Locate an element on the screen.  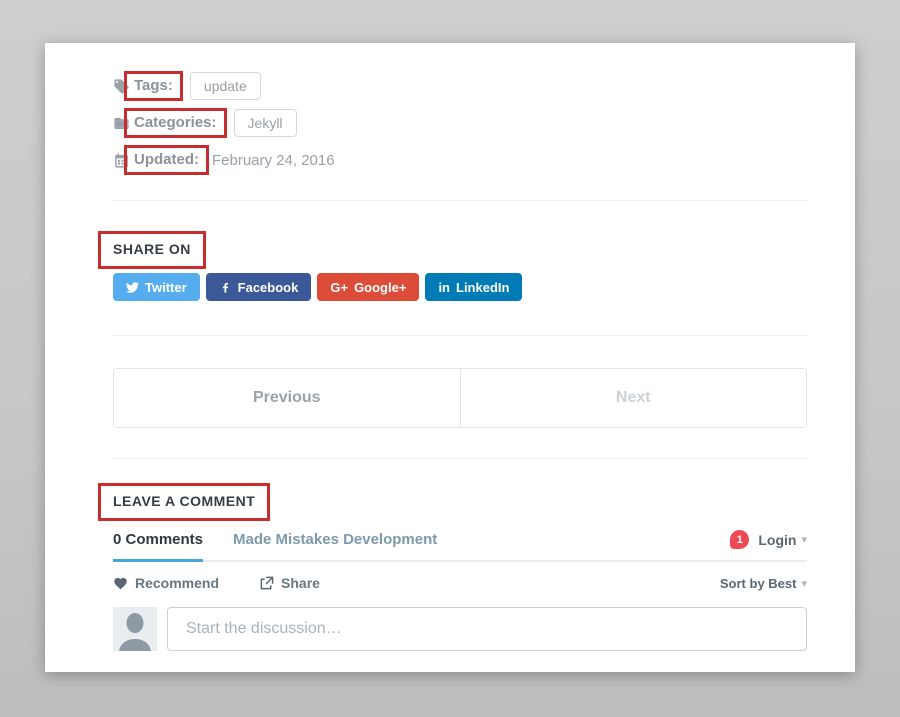
share-icon is located at coordinates (266, 583).